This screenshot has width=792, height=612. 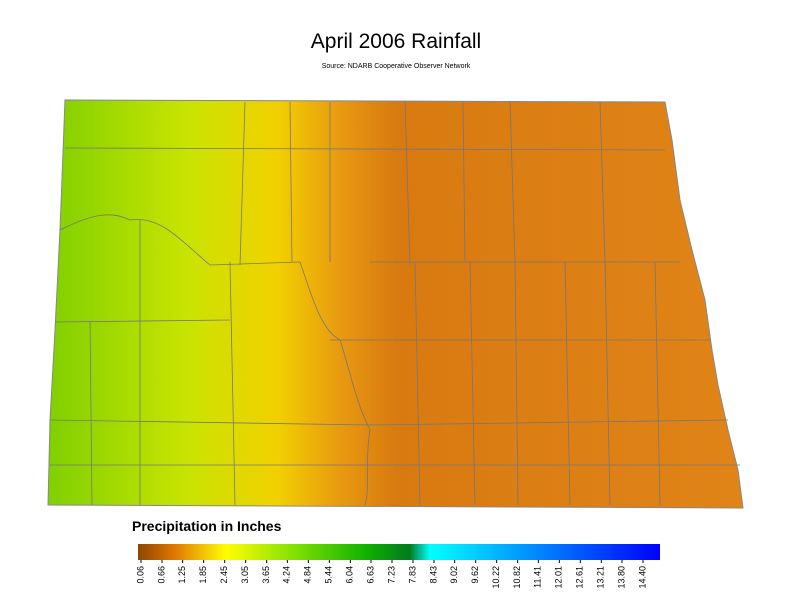 I want to click on legend-tick-label: 4.84, so click(x=308, y=575).